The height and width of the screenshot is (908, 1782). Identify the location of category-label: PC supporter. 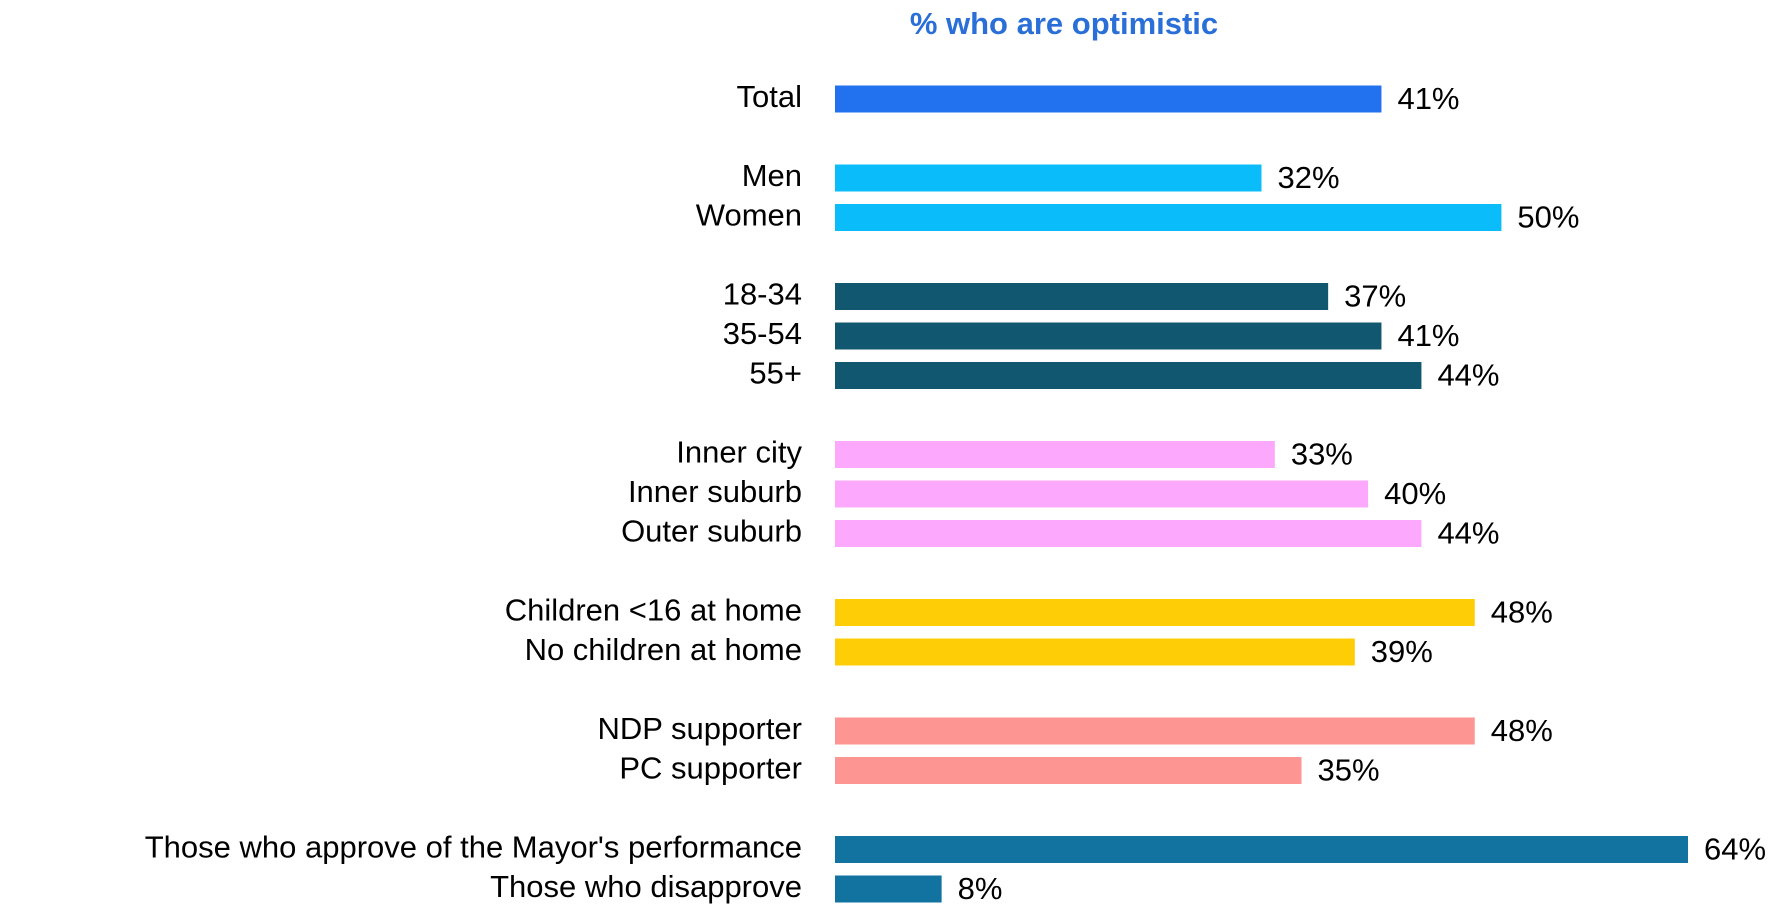
(710, 768).